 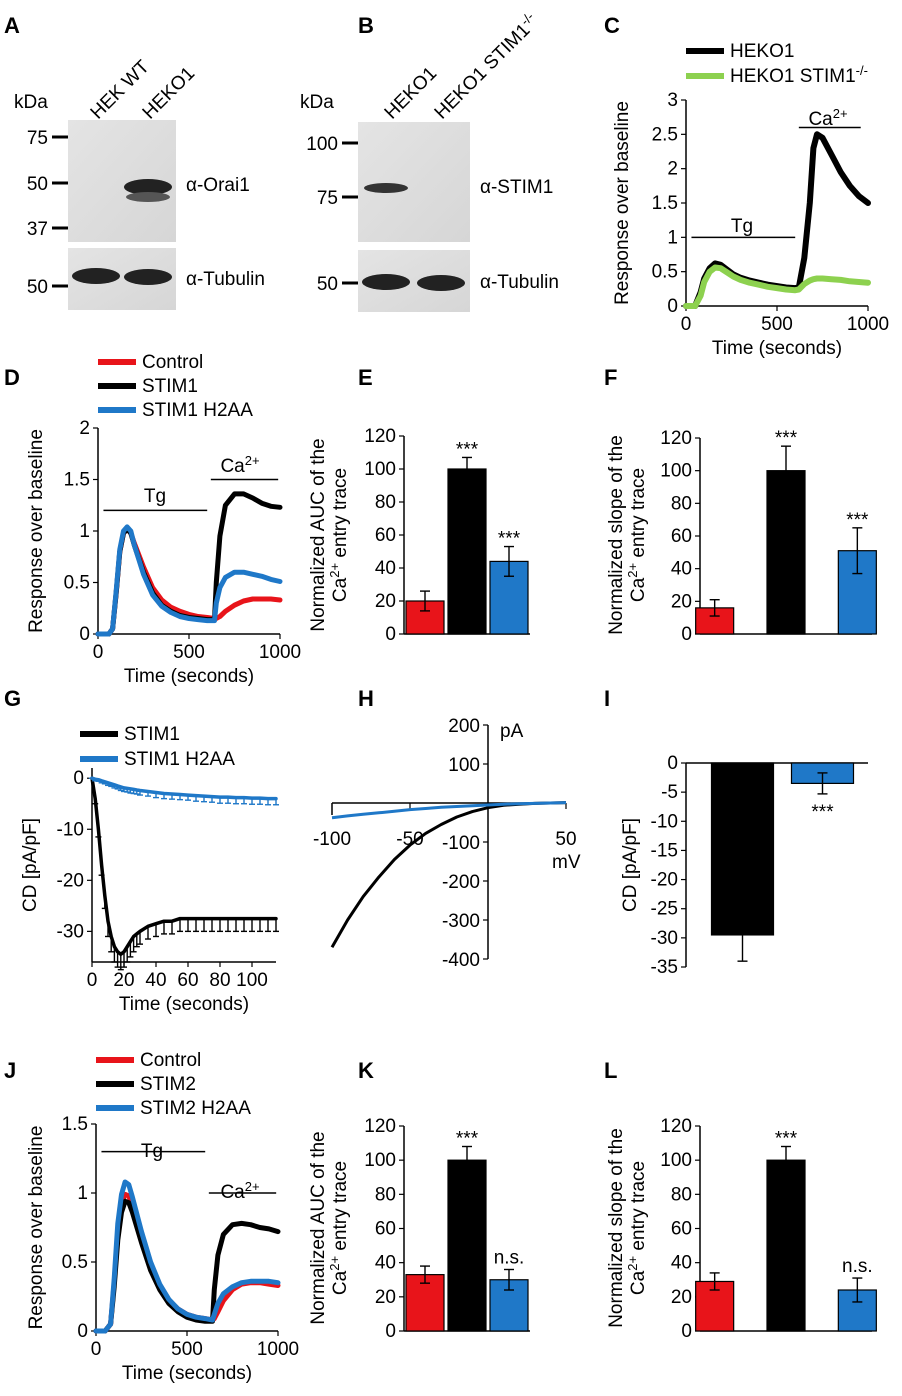 I want to click on x-tick-label-G: 0, so click(x=92, y=980).